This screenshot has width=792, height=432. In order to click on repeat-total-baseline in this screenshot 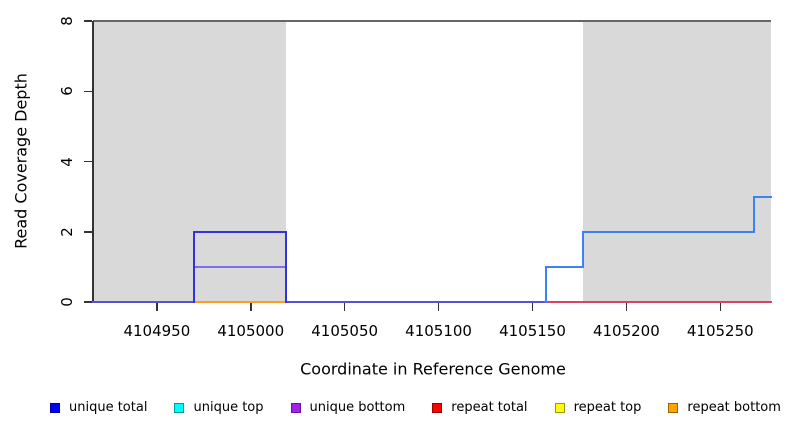, I will do `click(658, 302)`.